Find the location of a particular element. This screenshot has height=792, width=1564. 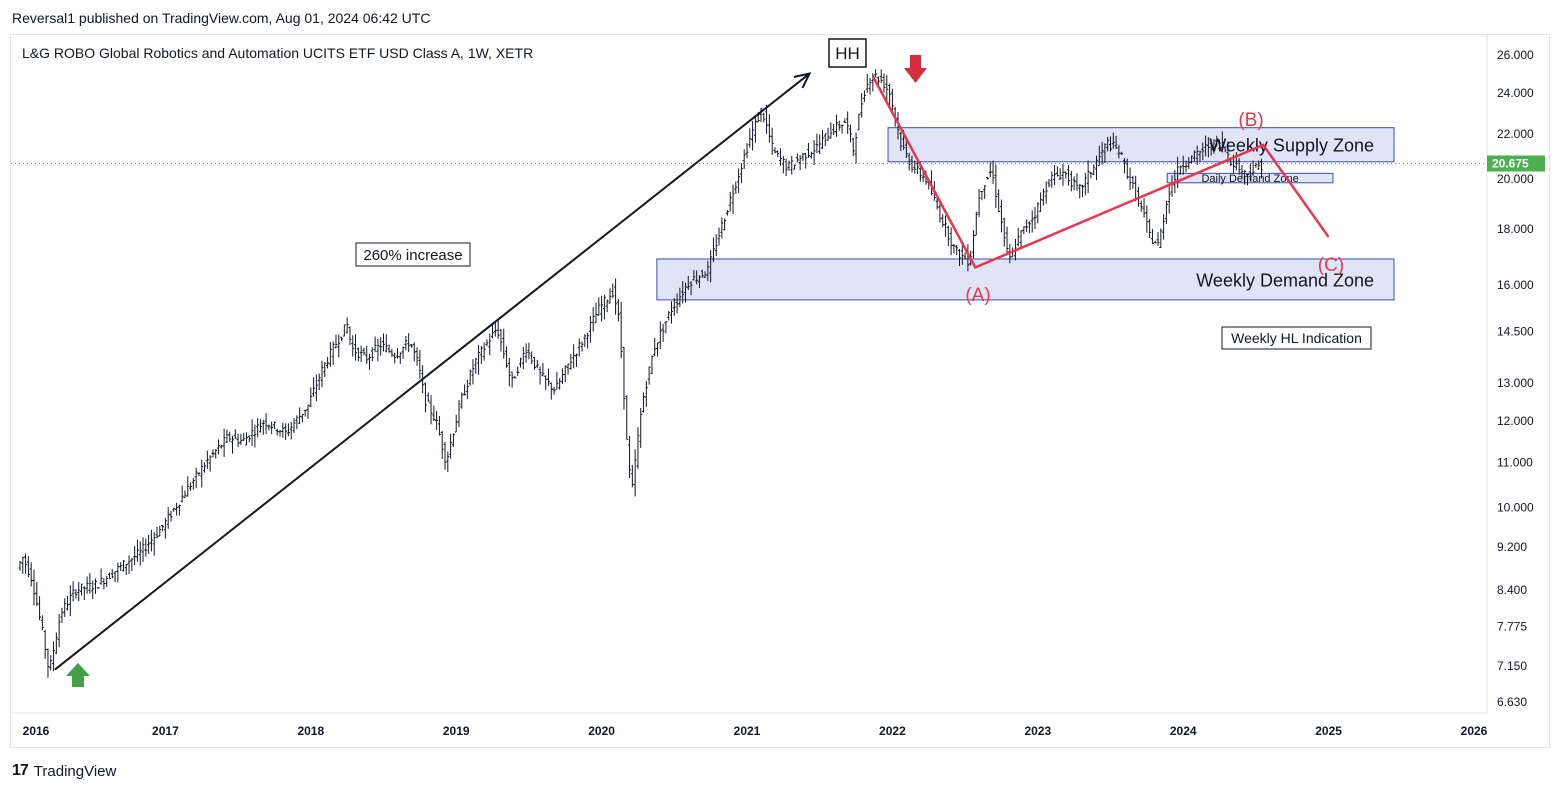

hh-box is located at coordinates (847, 53).